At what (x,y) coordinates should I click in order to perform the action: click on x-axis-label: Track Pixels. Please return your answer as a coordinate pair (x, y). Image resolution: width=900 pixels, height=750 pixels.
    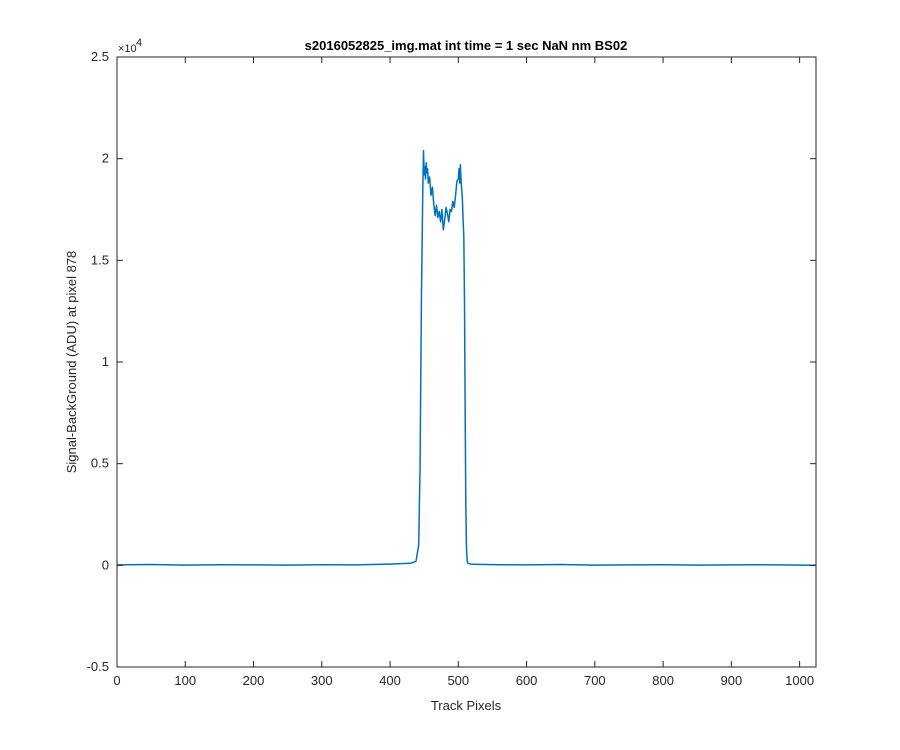
    Looking at the image, I should click on (466, 705).